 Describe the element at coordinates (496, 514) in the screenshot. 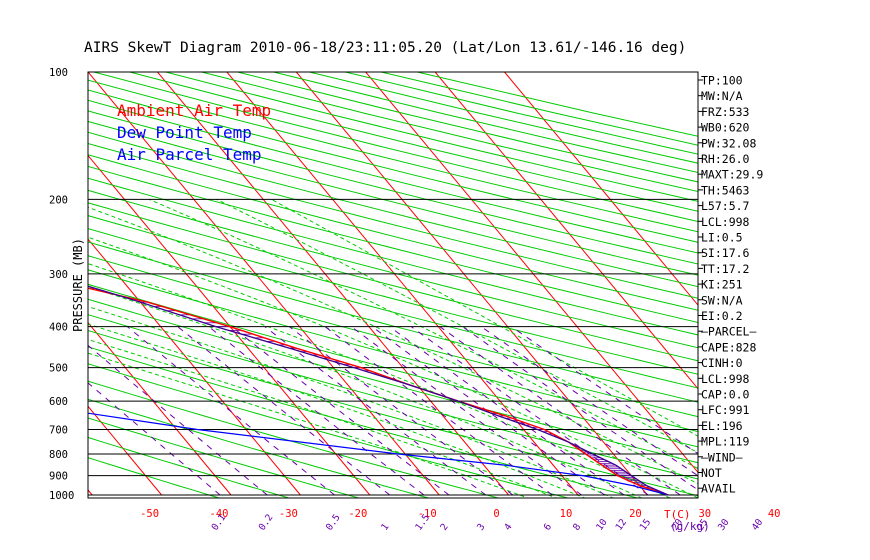

I see `bottom-temp-tick-label: 0` at that location.